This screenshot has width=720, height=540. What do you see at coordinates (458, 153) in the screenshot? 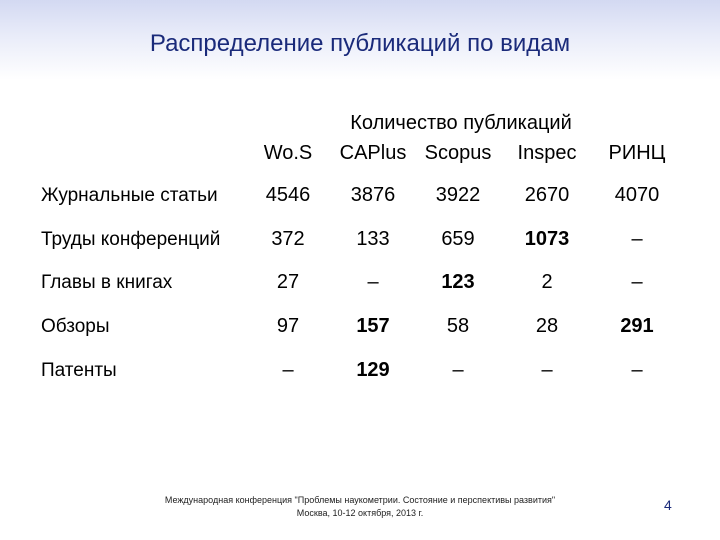
I see `col-scopus-header: Scopus` at bounding box center [458, 153].